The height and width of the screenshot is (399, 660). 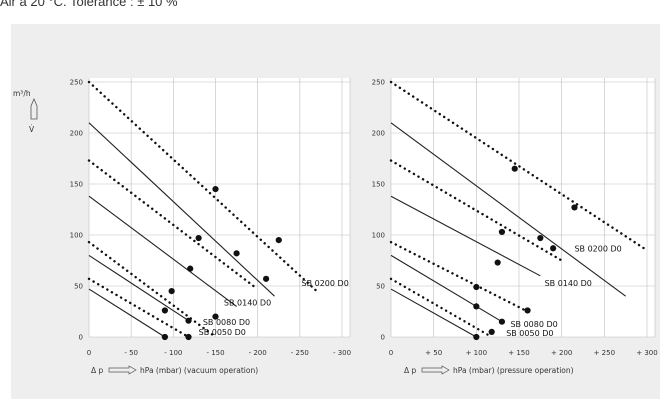 What do you see at coordinates (433, 353) in the screenshot?
I see `x-tick-label: + 50` at bounding box center [433, 353].